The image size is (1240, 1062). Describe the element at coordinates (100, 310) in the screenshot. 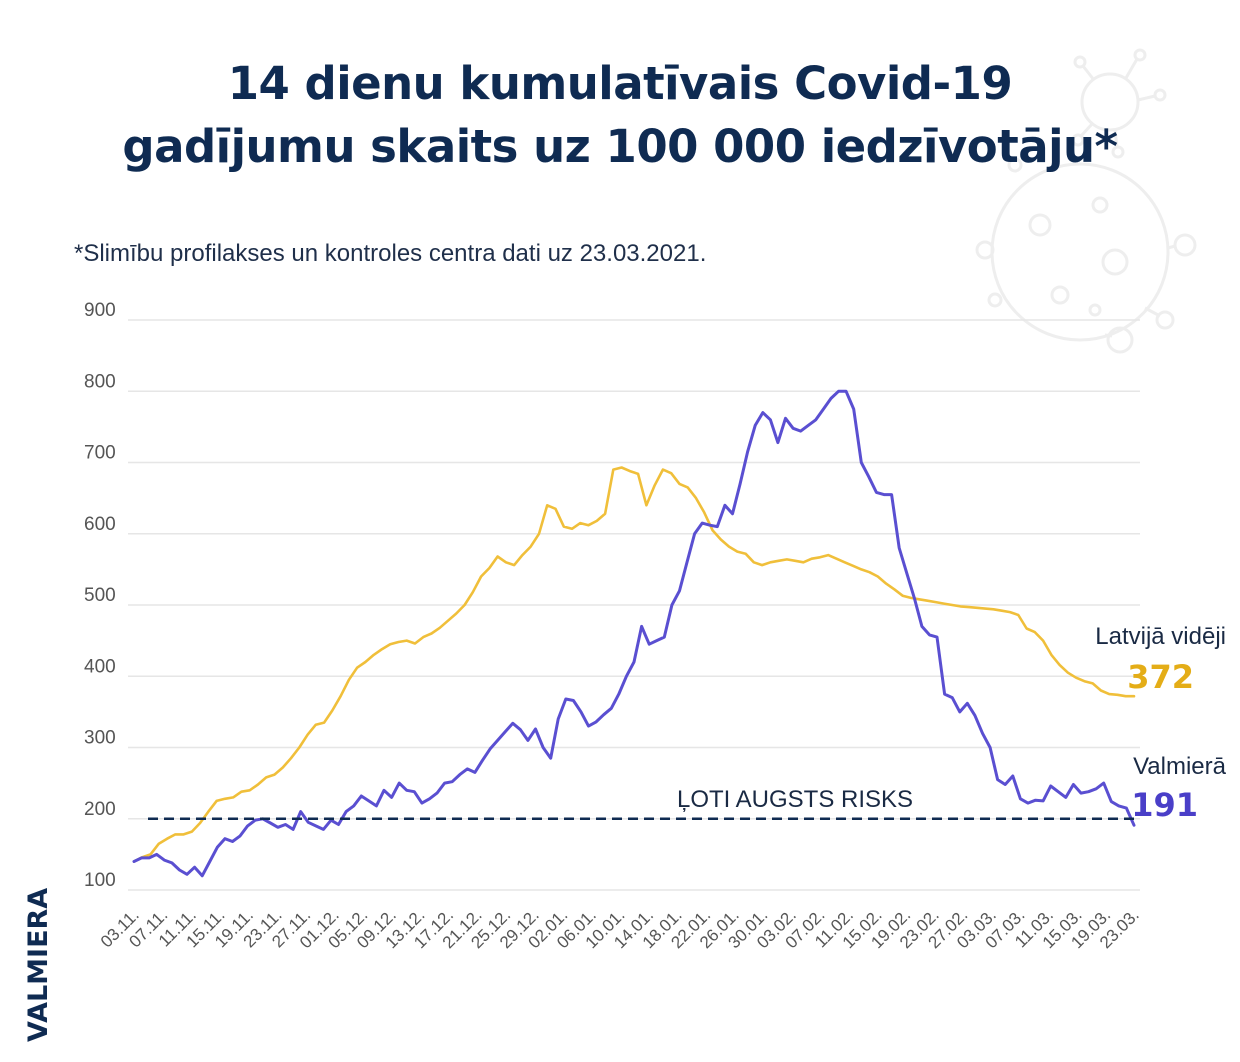

I see `y-tick-label: 900` at that location.